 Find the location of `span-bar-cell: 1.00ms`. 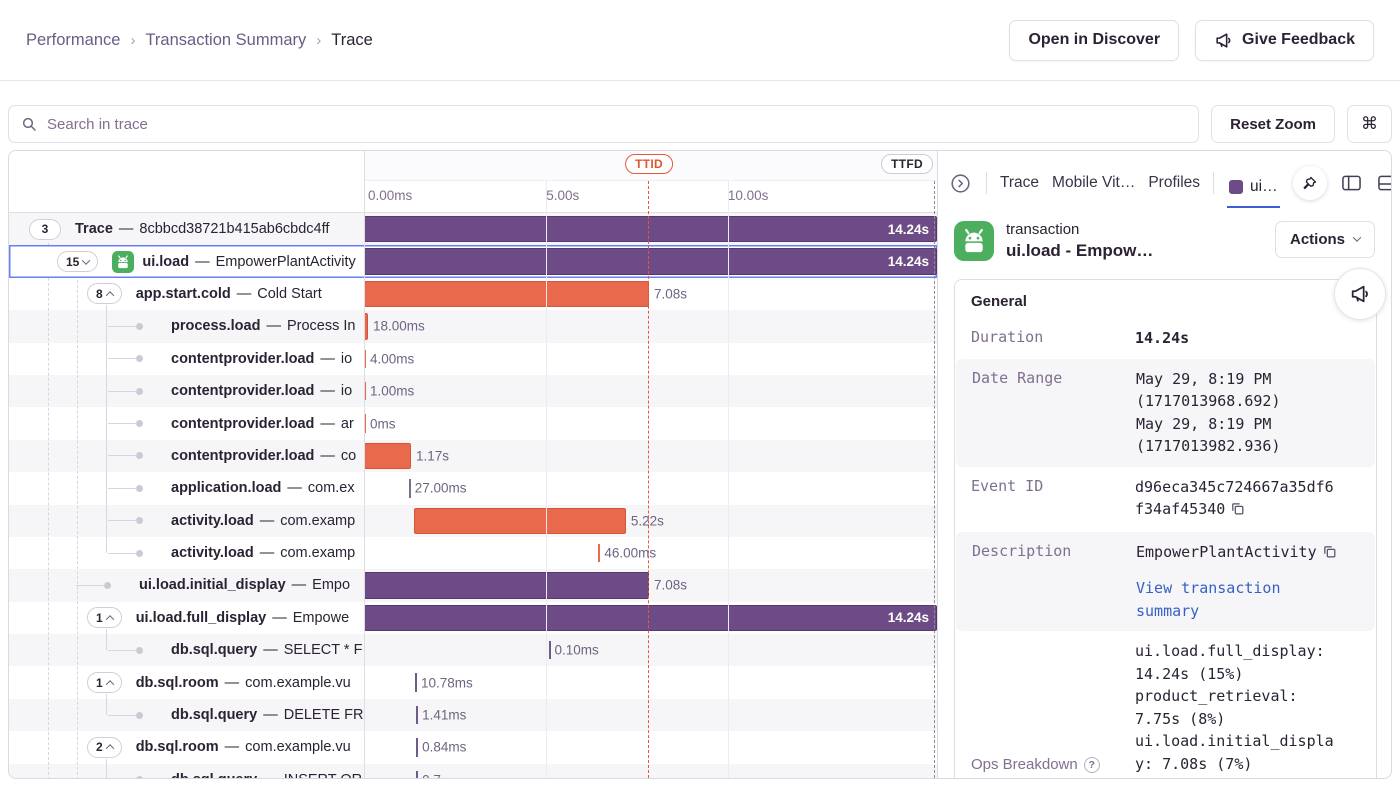

span-bar-cell: 1.00ms is located at coordinates (650, 391).